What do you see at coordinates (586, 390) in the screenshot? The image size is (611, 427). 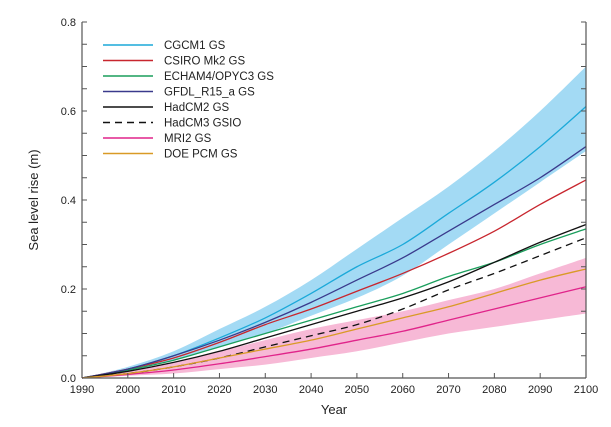 I see `x-tick-label: 2100` at bounding box center [586, 390].